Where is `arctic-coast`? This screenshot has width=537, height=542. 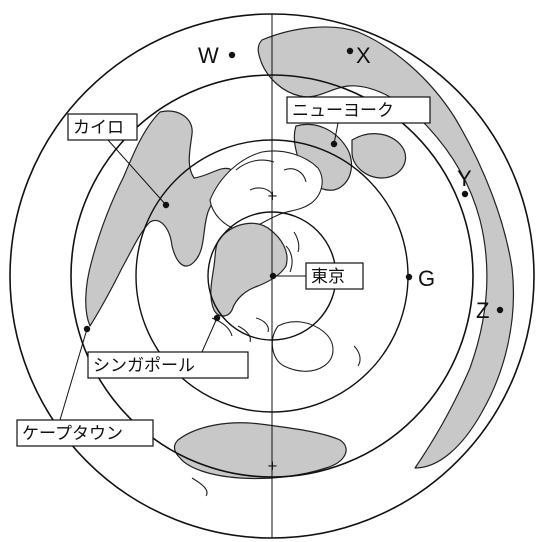
arctic-coast is located at coordinates (271, 177).